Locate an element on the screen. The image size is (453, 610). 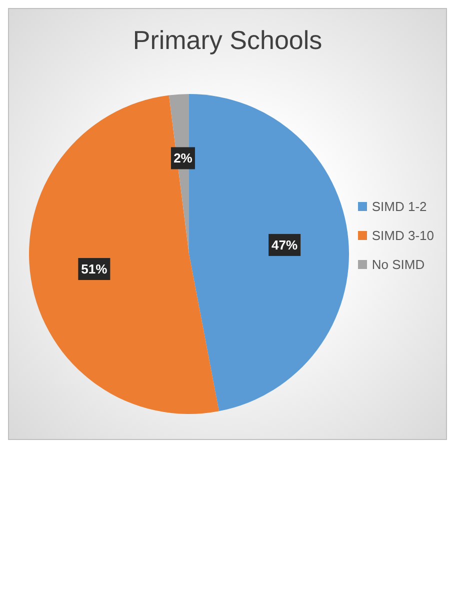
data-label: 47% is located at coordinates (285, 244).